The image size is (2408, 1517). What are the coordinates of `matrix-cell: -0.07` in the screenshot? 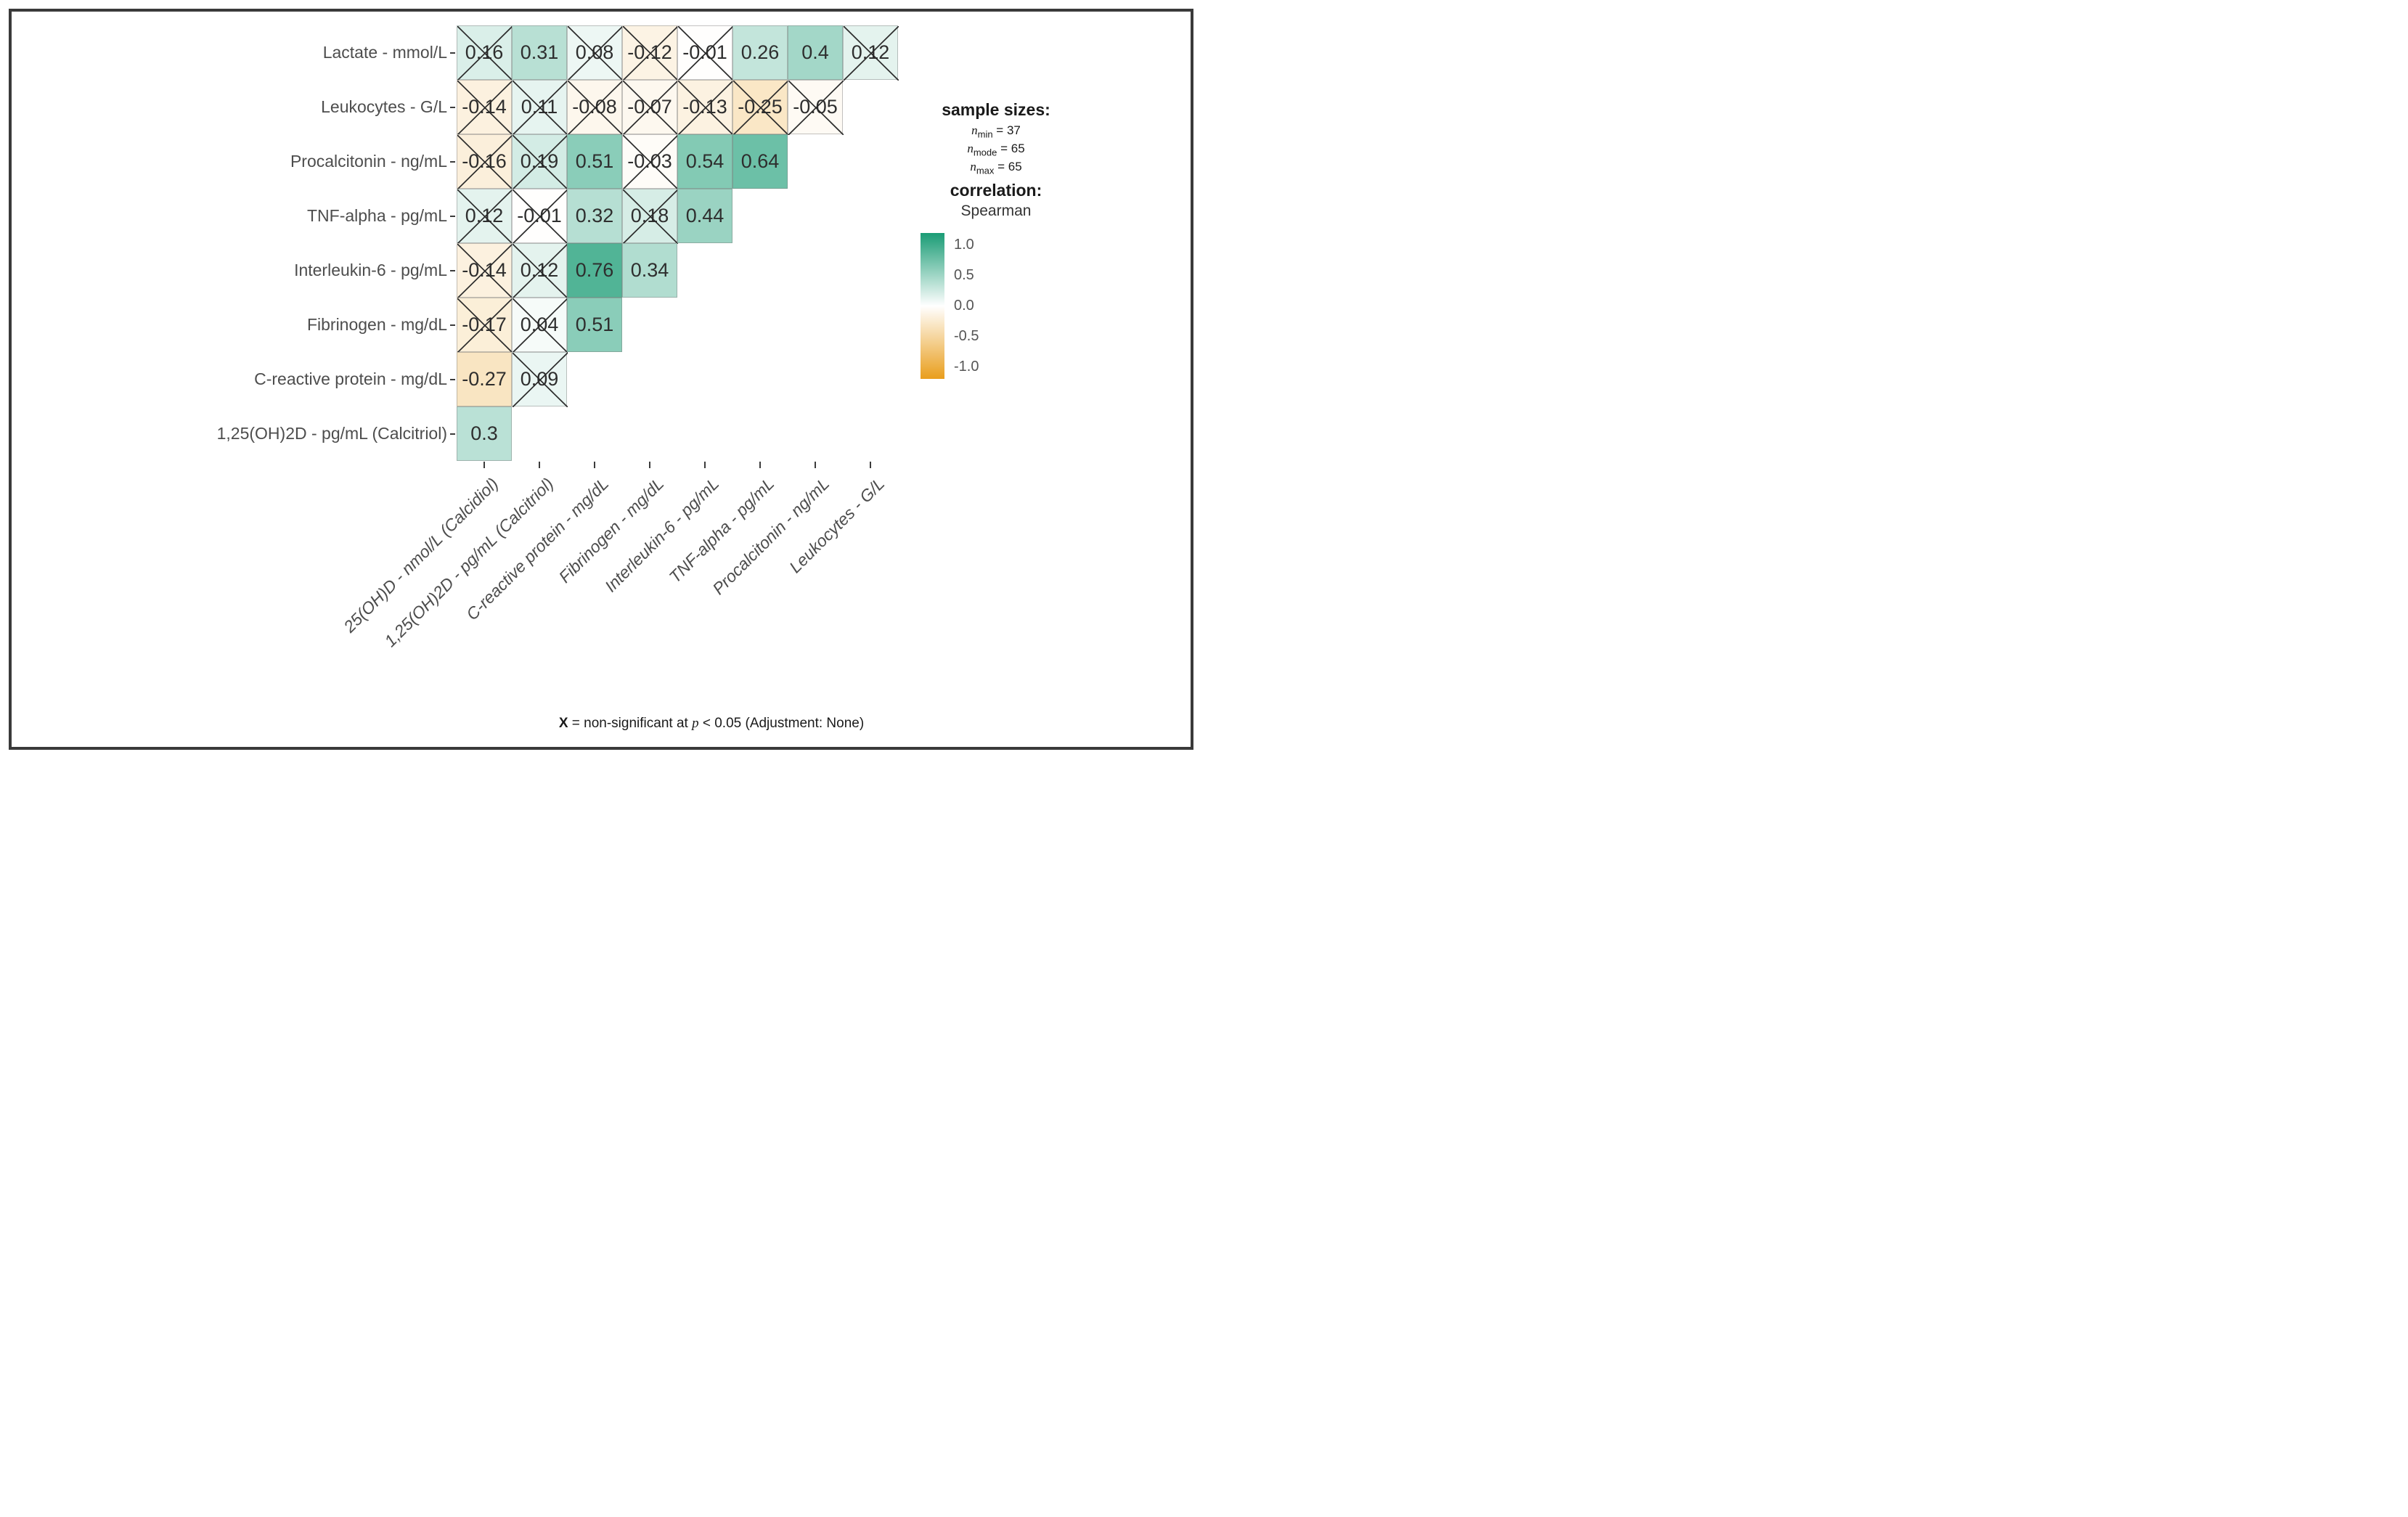 It's located at (650, 107).